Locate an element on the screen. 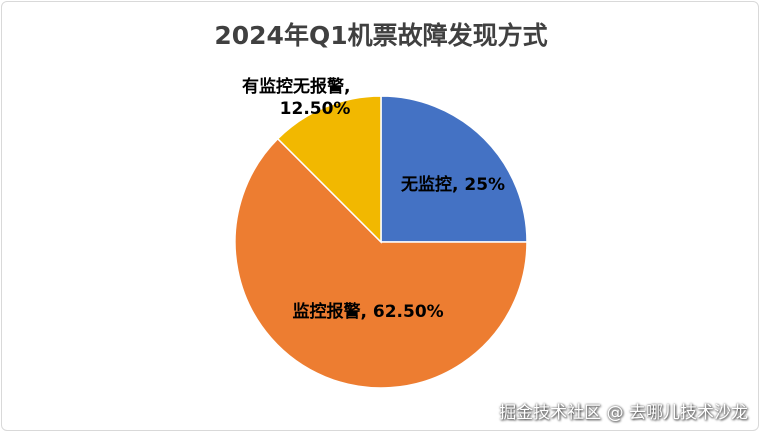  data-label: 有监控无报警, 12.50% is located at coordinates (296, 98).